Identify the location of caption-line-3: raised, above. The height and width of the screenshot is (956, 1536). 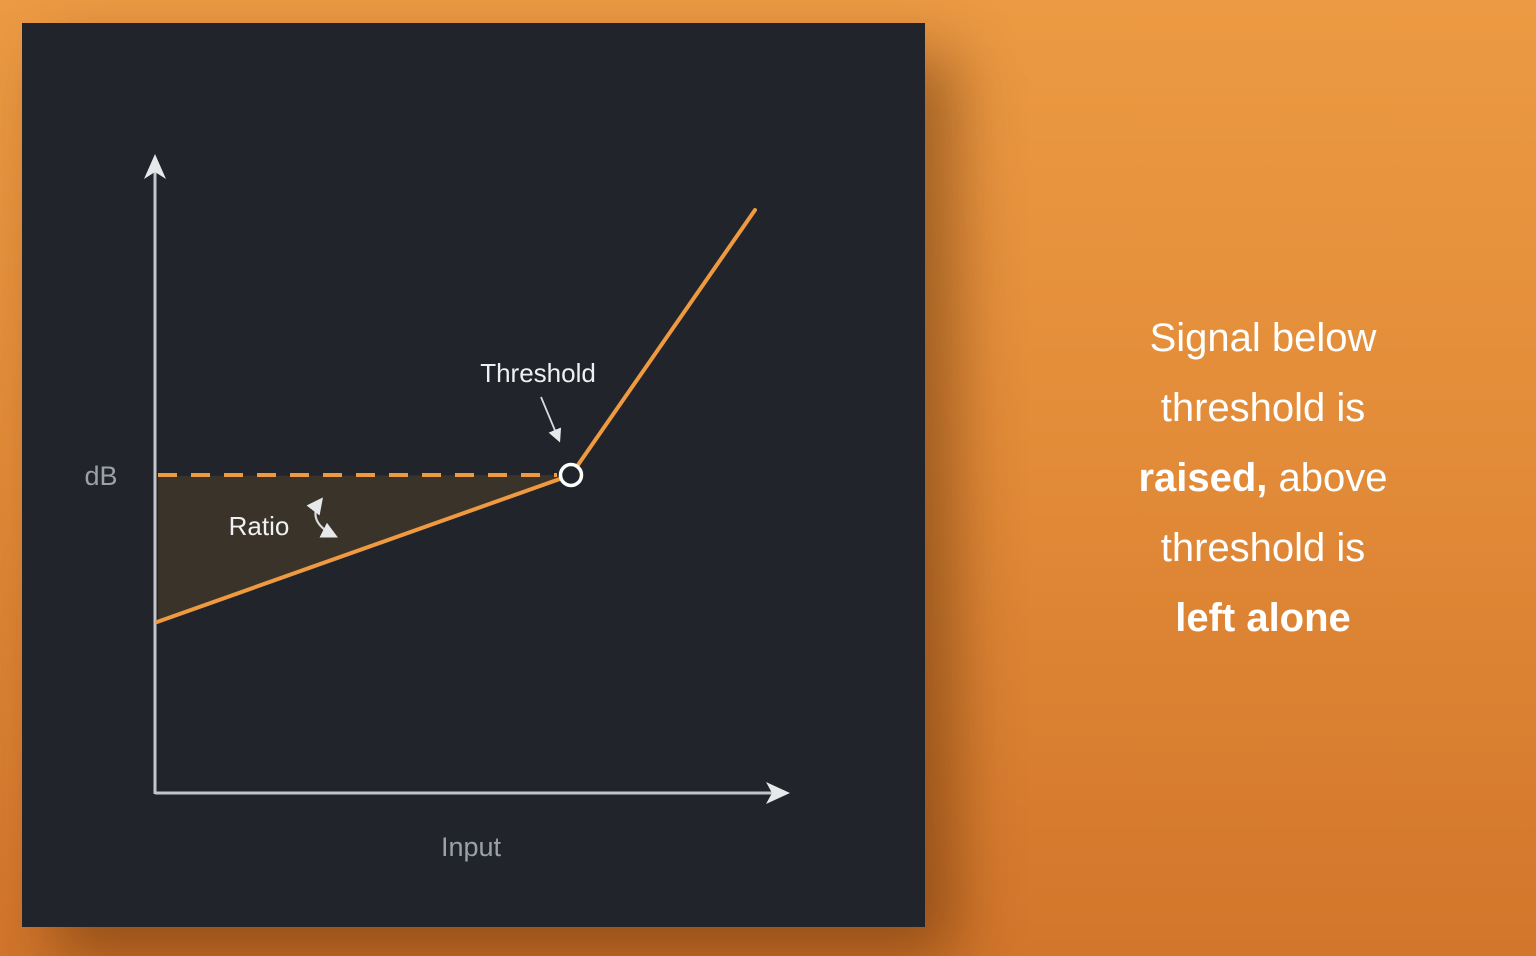
(1263, 478).